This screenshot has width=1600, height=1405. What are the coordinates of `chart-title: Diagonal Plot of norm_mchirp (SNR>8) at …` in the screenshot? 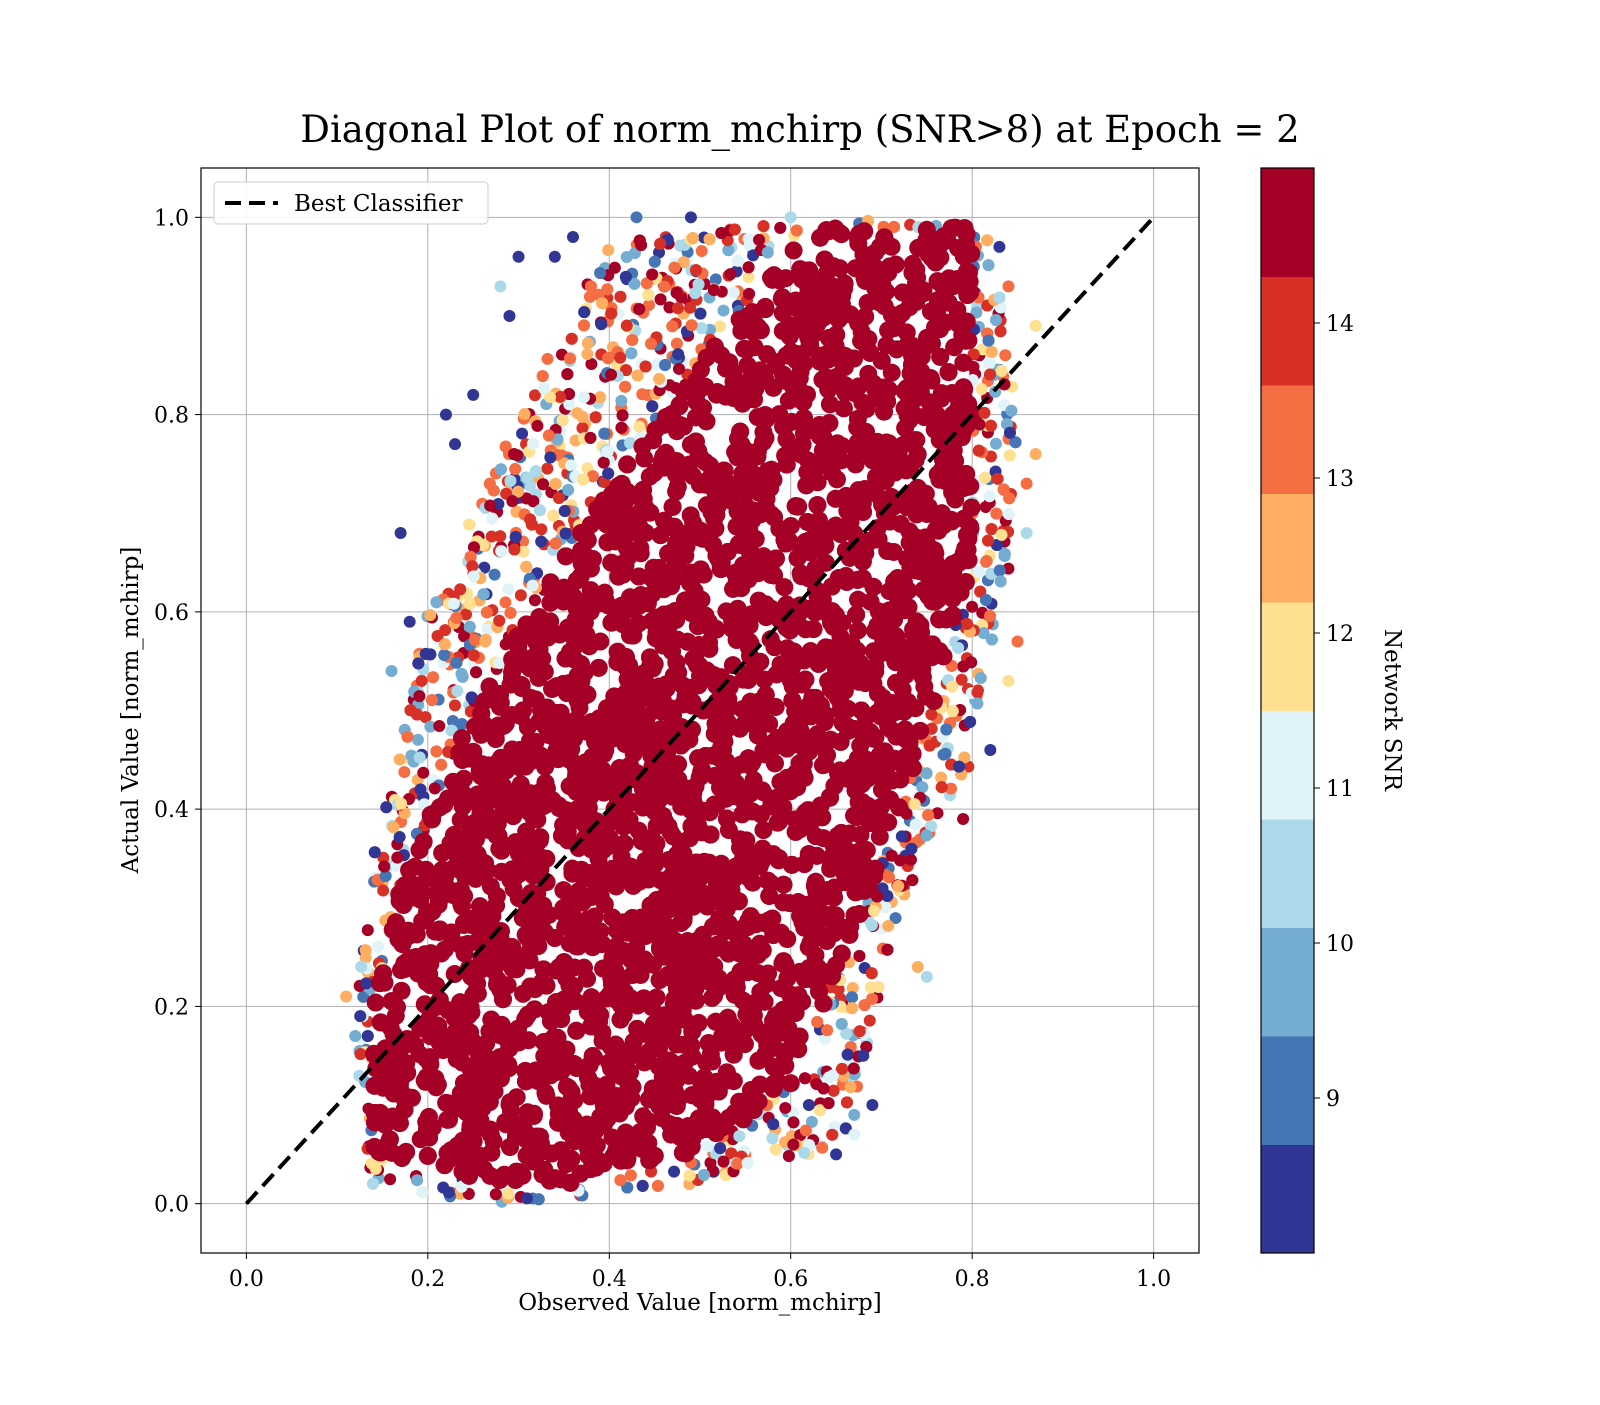 It's located at (799, 130).